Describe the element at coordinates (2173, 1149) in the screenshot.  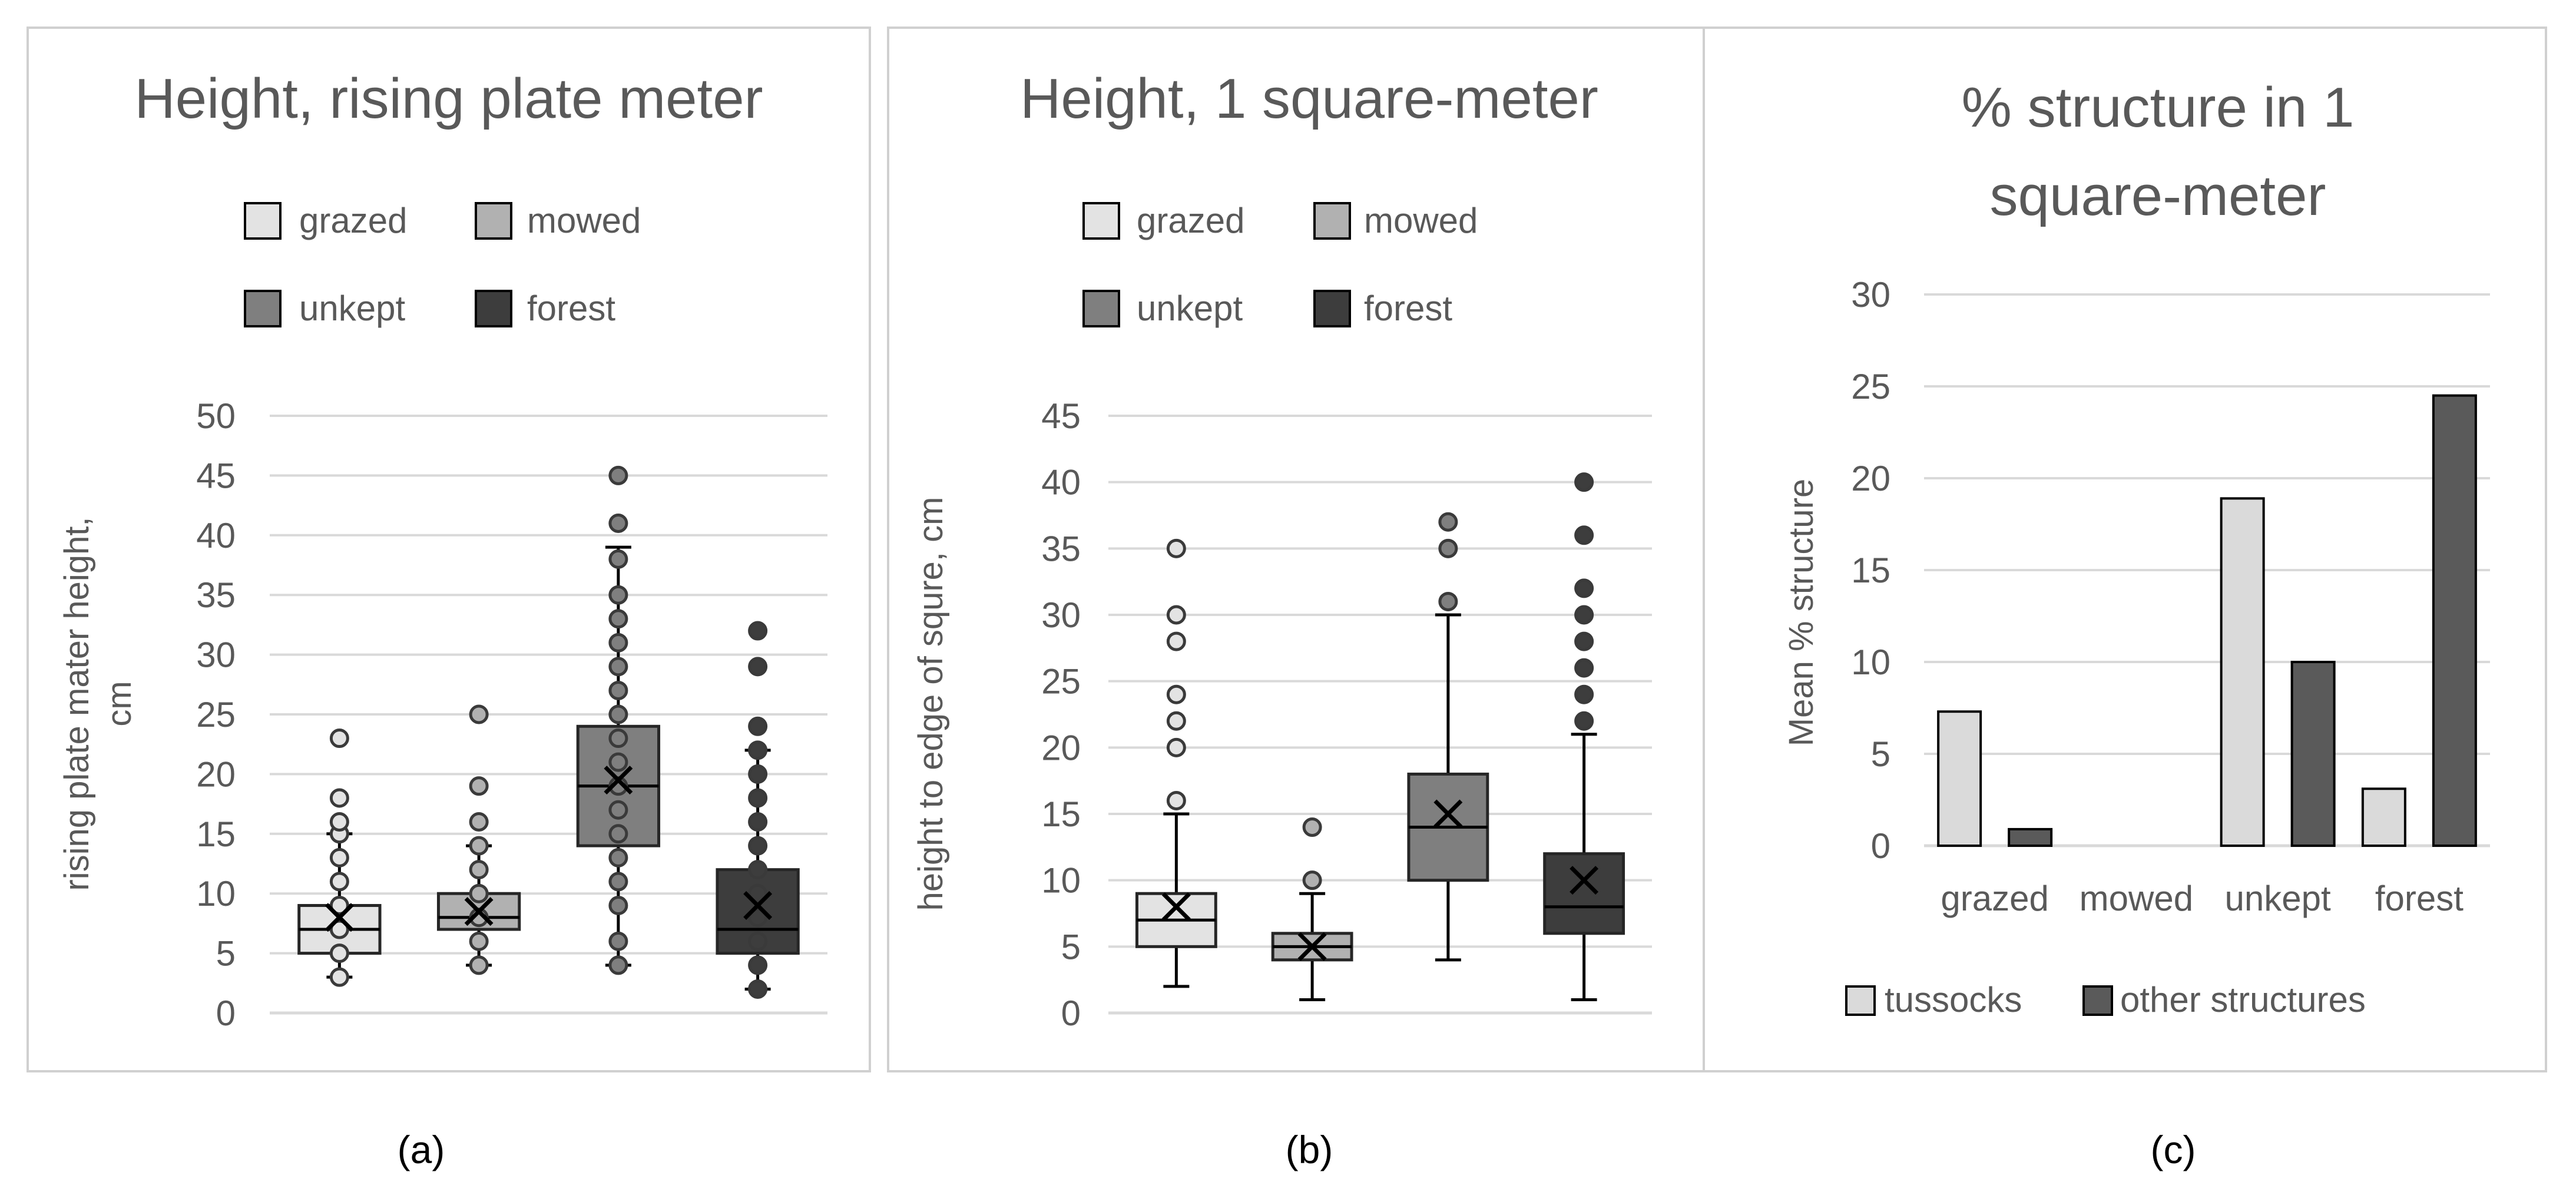
I see `caption-c: (c)` at that location.